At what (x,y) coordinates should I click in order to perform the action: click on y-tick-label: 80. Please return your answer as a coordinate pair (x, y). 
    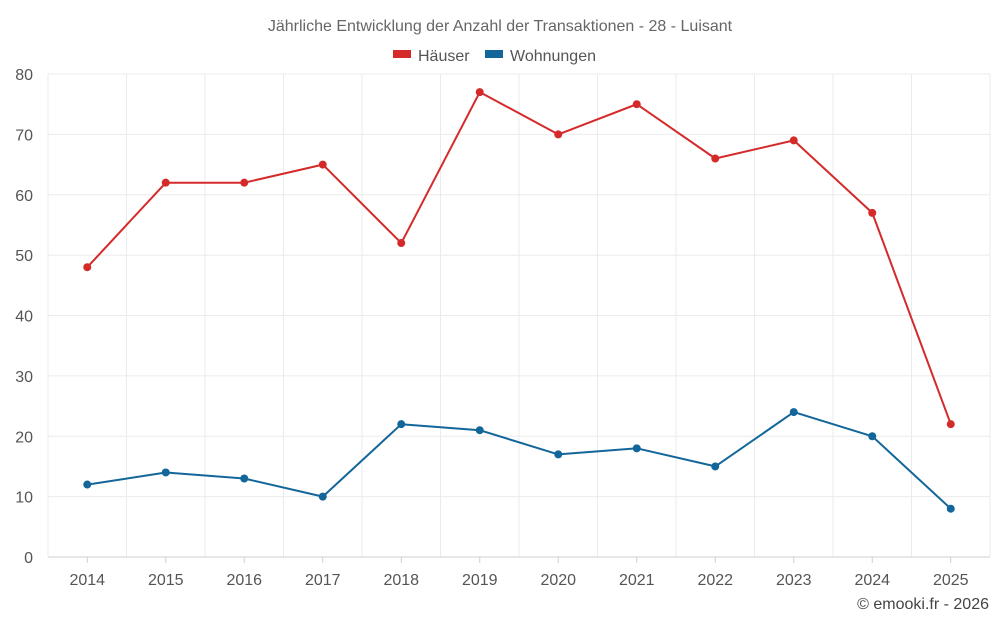
    Looking at the image, I should click on (24, 75).